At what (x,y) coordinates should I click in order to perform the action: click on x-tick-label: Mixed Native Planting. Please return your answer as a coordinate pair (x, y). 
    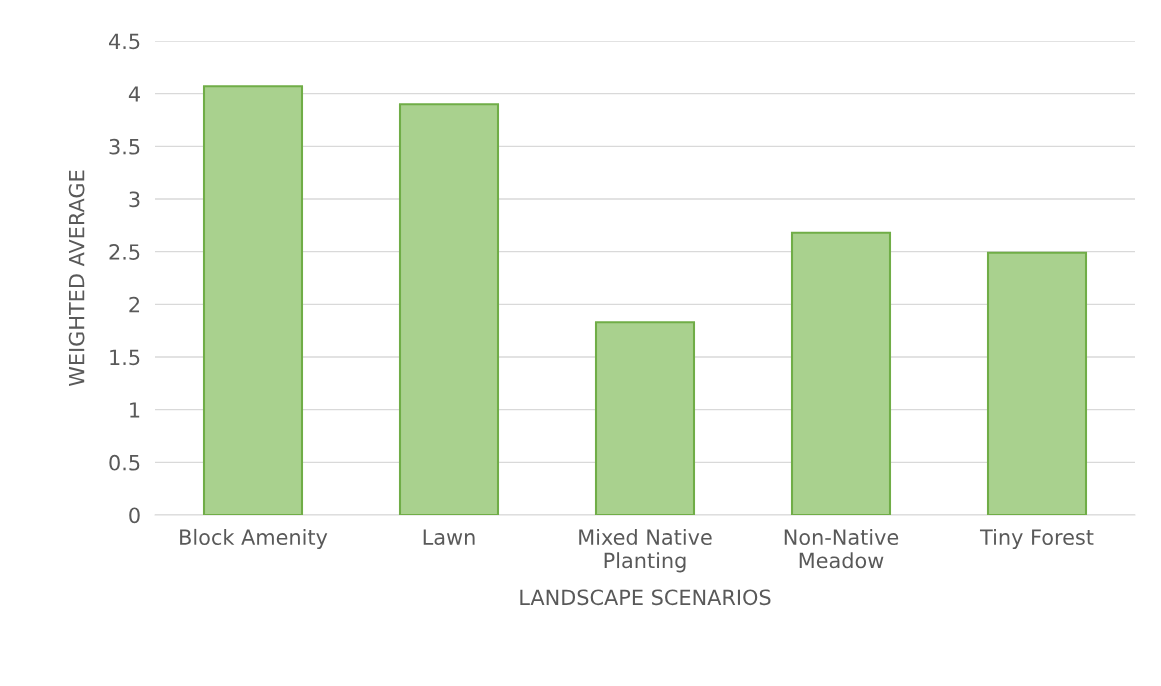
    Looking at the image, I should click on (645, 550).